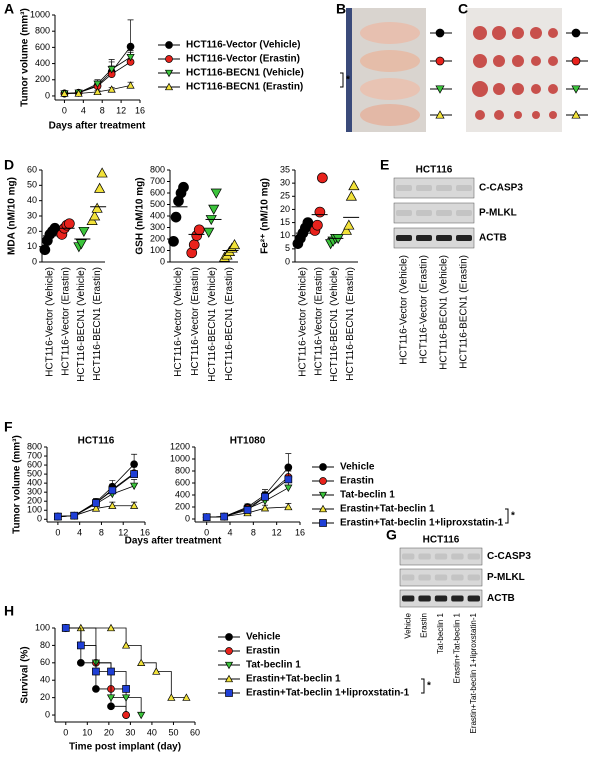 Image resolution: width=599 pixels, height=768 pixels. I want to click on panel-label: C, so click(463, 9).